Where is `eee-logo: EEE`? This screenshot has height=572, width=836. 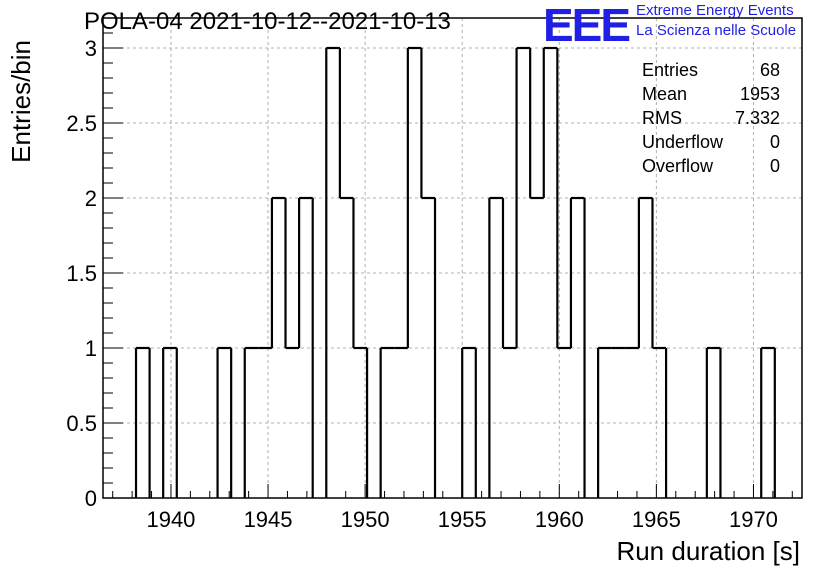
eee-logo: EEE is located at coordinates (587, 25).